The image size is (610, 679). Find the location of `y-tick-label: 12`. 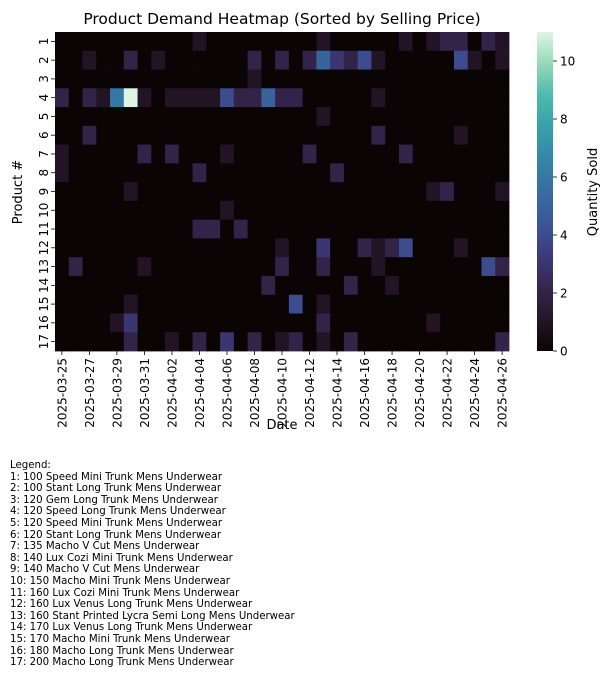

y-tick-label: 12 is located at coordinates (44, 247).